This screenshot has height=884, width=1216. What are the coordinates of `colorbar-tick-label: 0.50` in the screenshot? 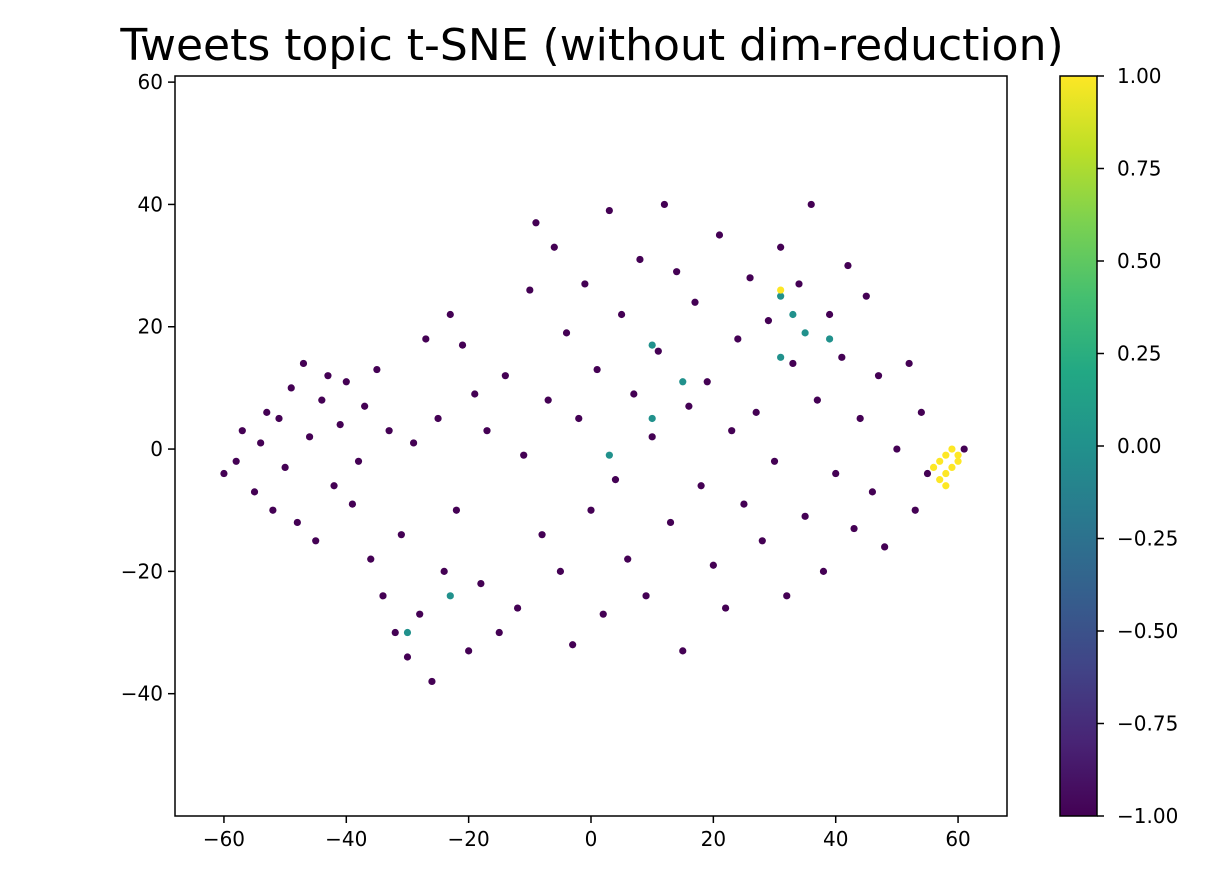 It's located at (1139, 261).